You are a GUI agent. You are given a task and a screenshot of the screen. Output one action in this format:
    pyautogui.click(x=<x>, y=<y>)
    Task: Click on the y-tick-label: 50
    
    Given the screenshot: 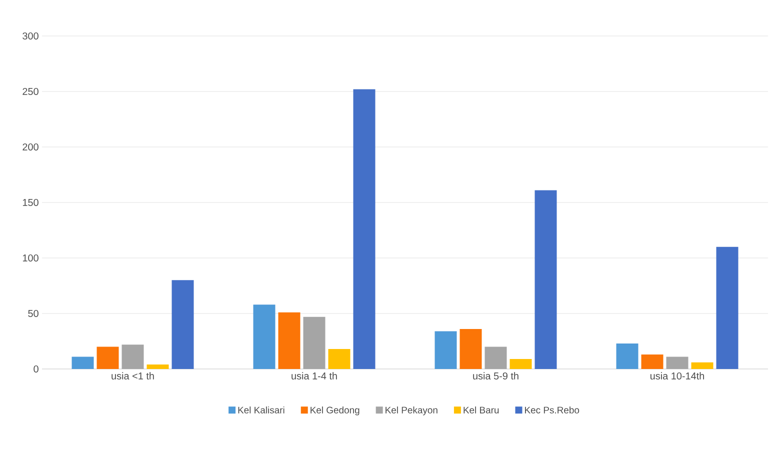 What is the action you would take?
    pyautogui.click(x=33, y=314)
    